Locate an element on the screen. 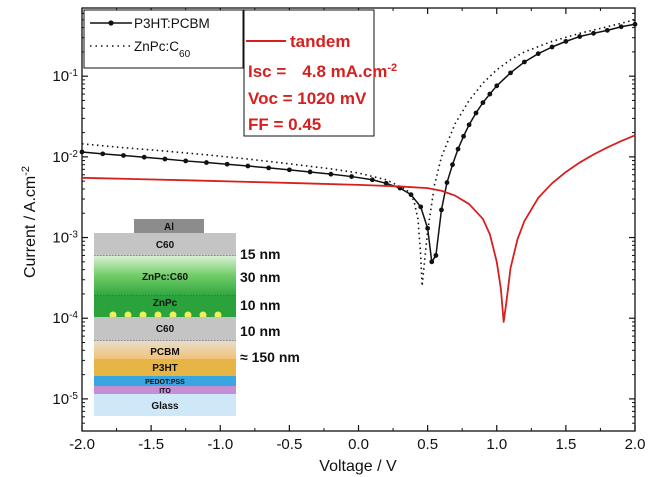 The width and height of the screenshot is (649, 477). x-tick-label: -1.5 is located at coordinates (151, 444).